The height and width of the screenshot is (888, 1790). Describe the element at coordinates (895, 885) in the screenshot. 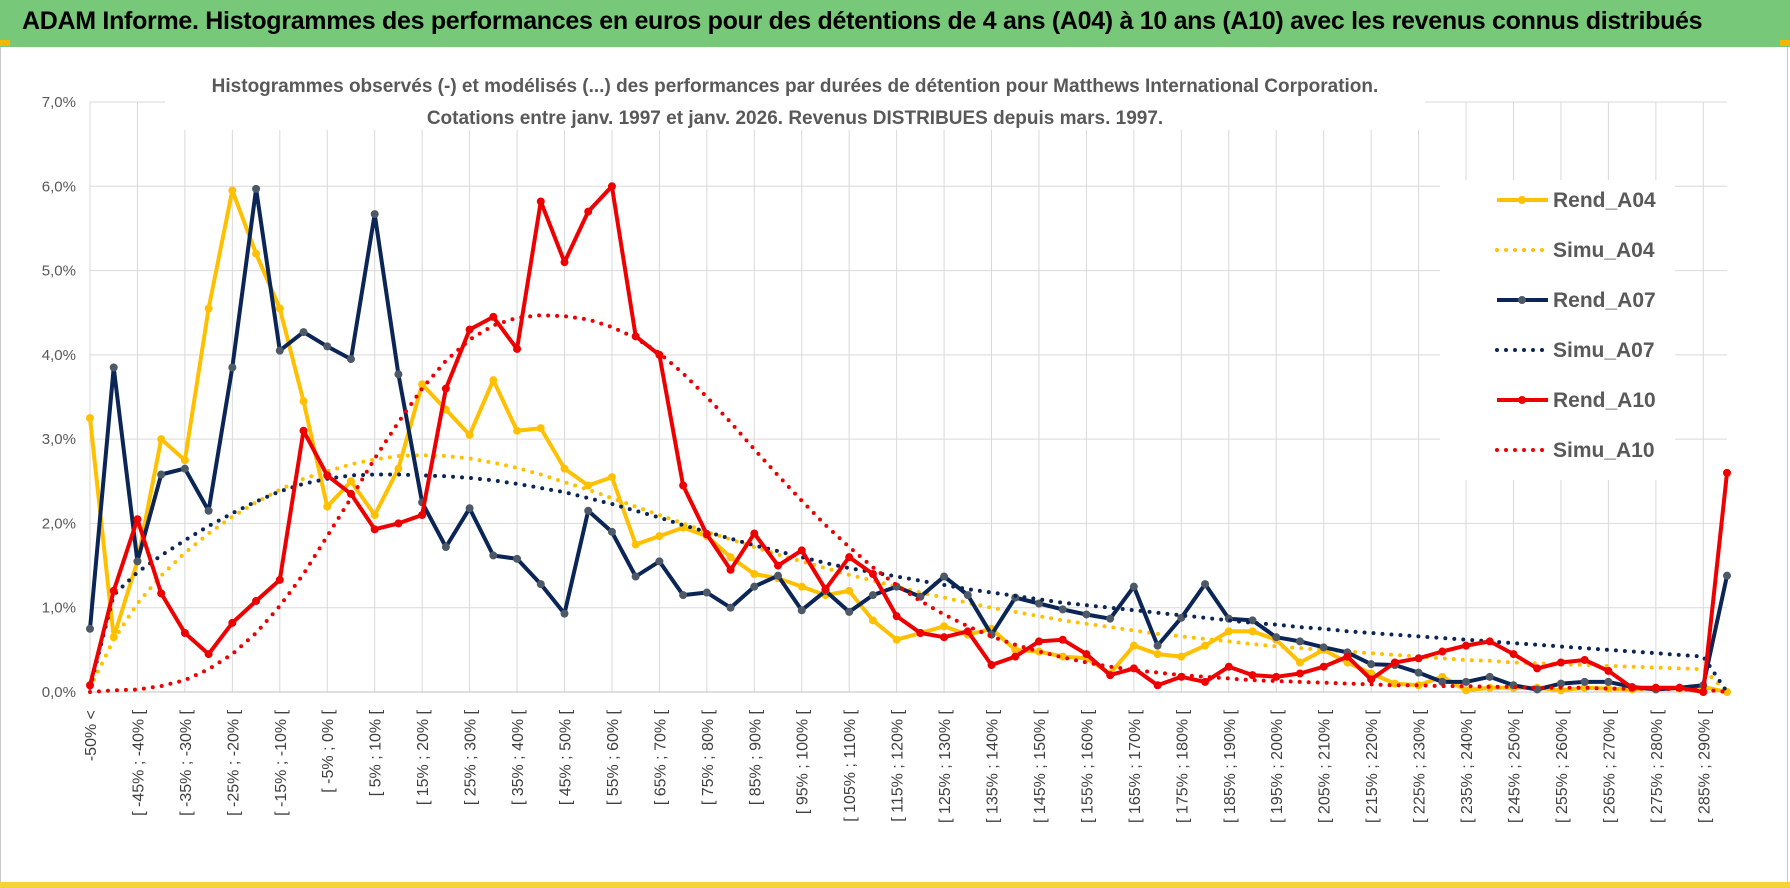

I see `bottom-accent-bar` at that location.